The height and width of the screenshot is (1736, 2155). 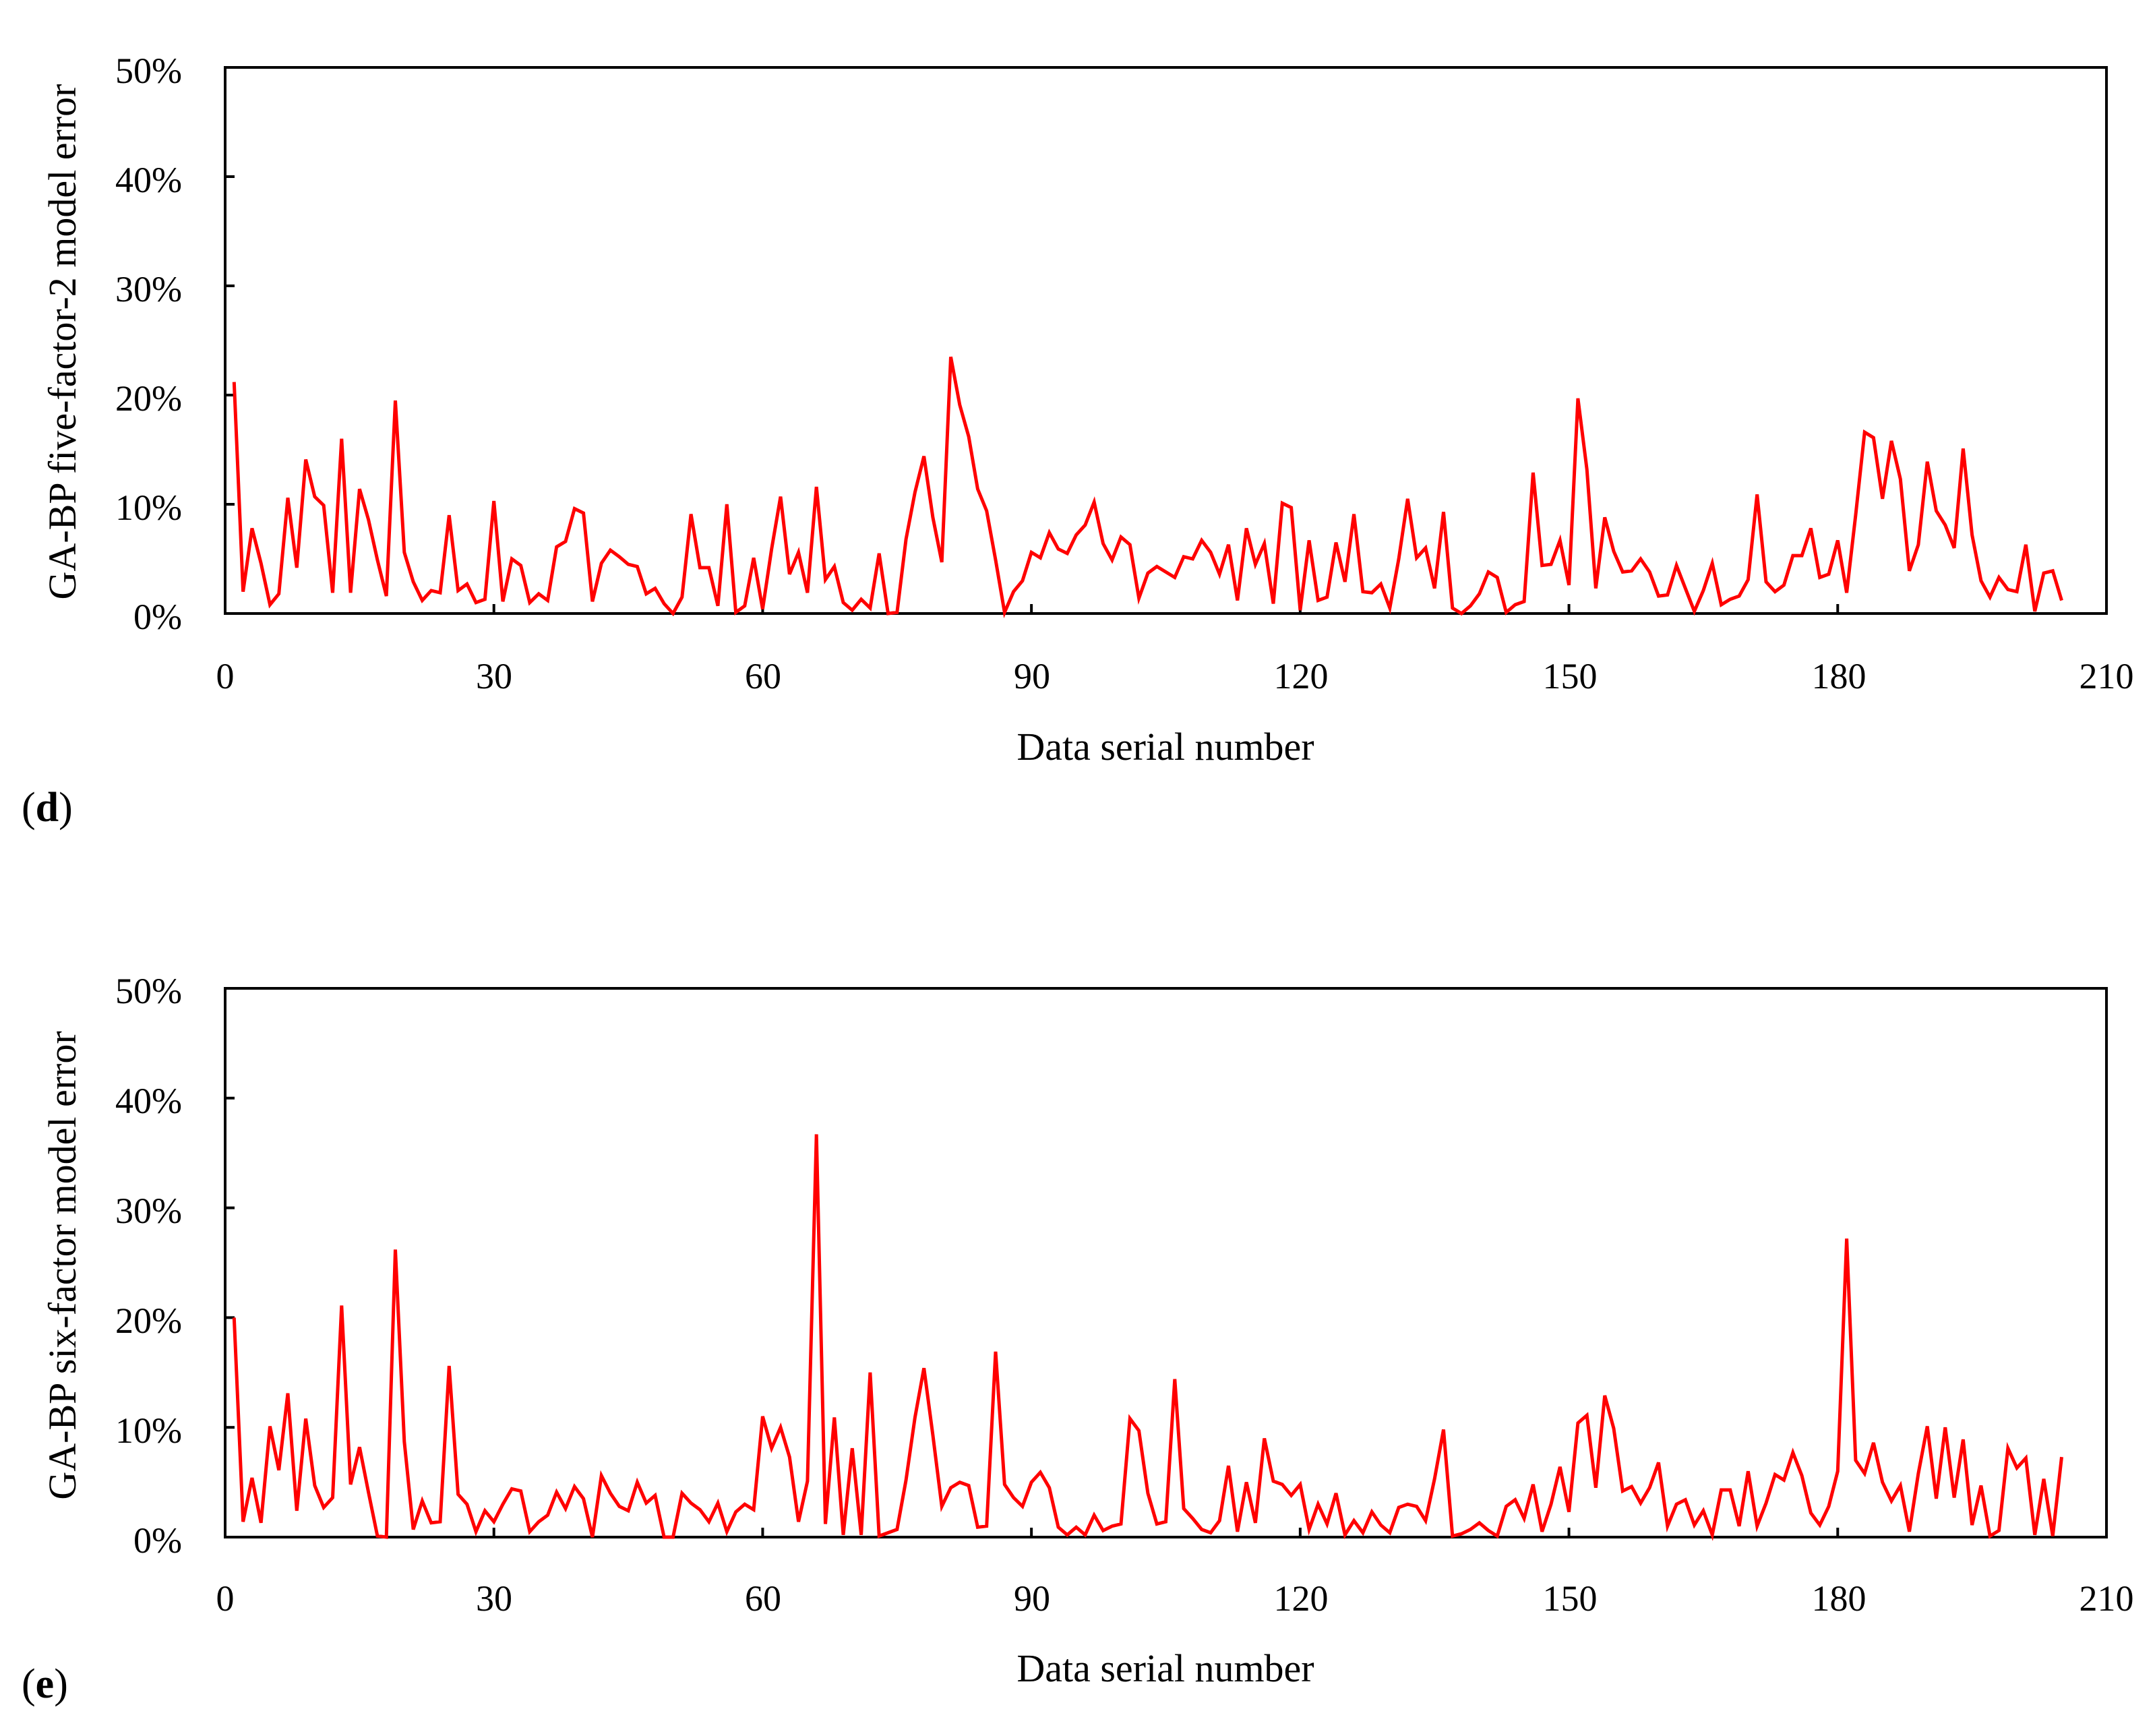 I want to click on y-axis-title: GA-BP five-factor-2 model error, so click(x=62, y=342).